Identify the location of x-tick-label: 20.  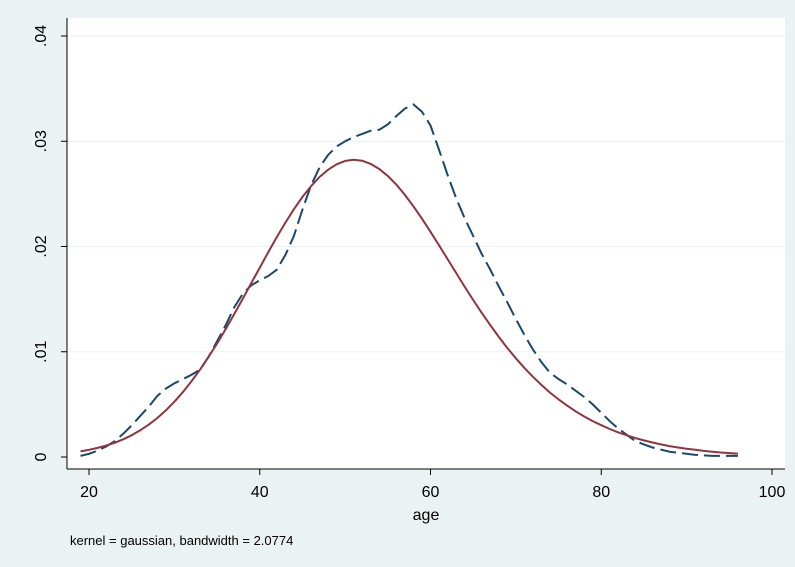
(89, 492).